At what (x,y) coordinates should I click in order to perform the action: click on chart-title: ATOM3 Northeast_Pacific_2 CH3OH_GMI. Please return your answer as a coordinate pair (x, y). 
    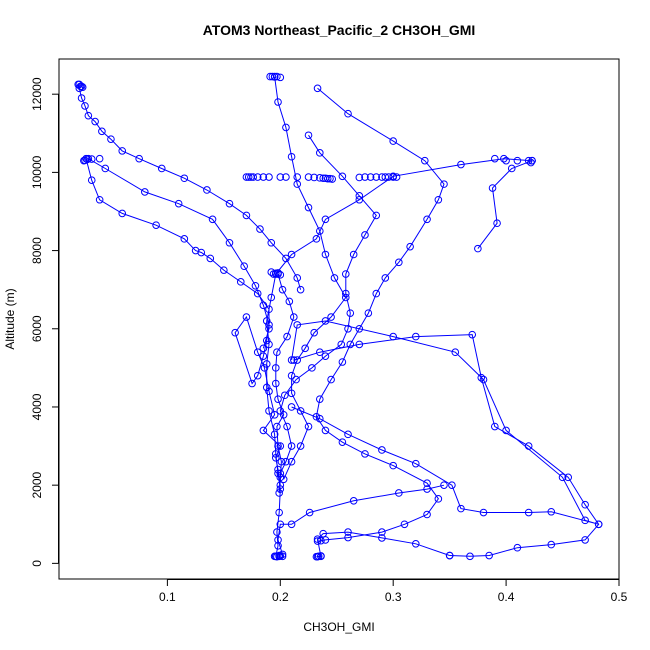
    Looking at the image, I should click on (339, 30).